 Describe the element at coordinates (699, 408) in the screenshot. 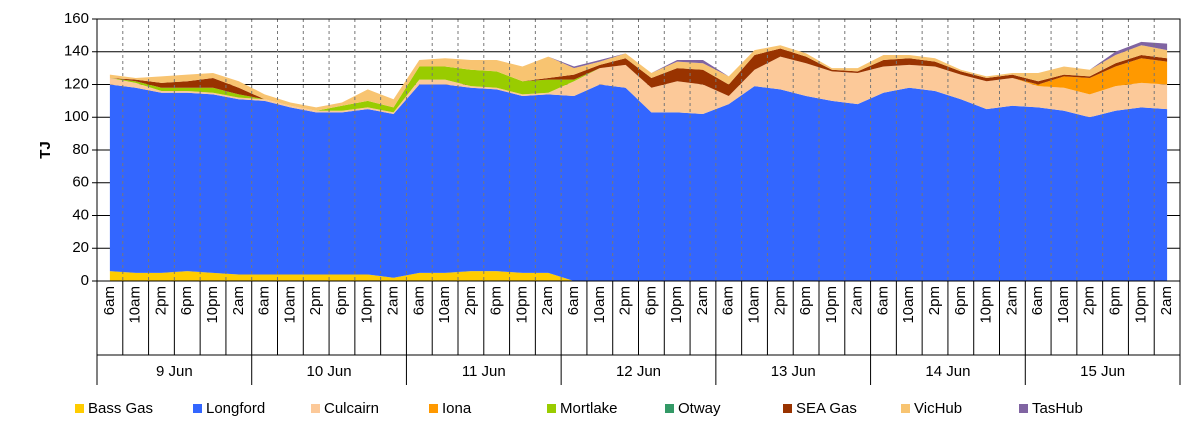

I see `legend-label: Otway` at that location.